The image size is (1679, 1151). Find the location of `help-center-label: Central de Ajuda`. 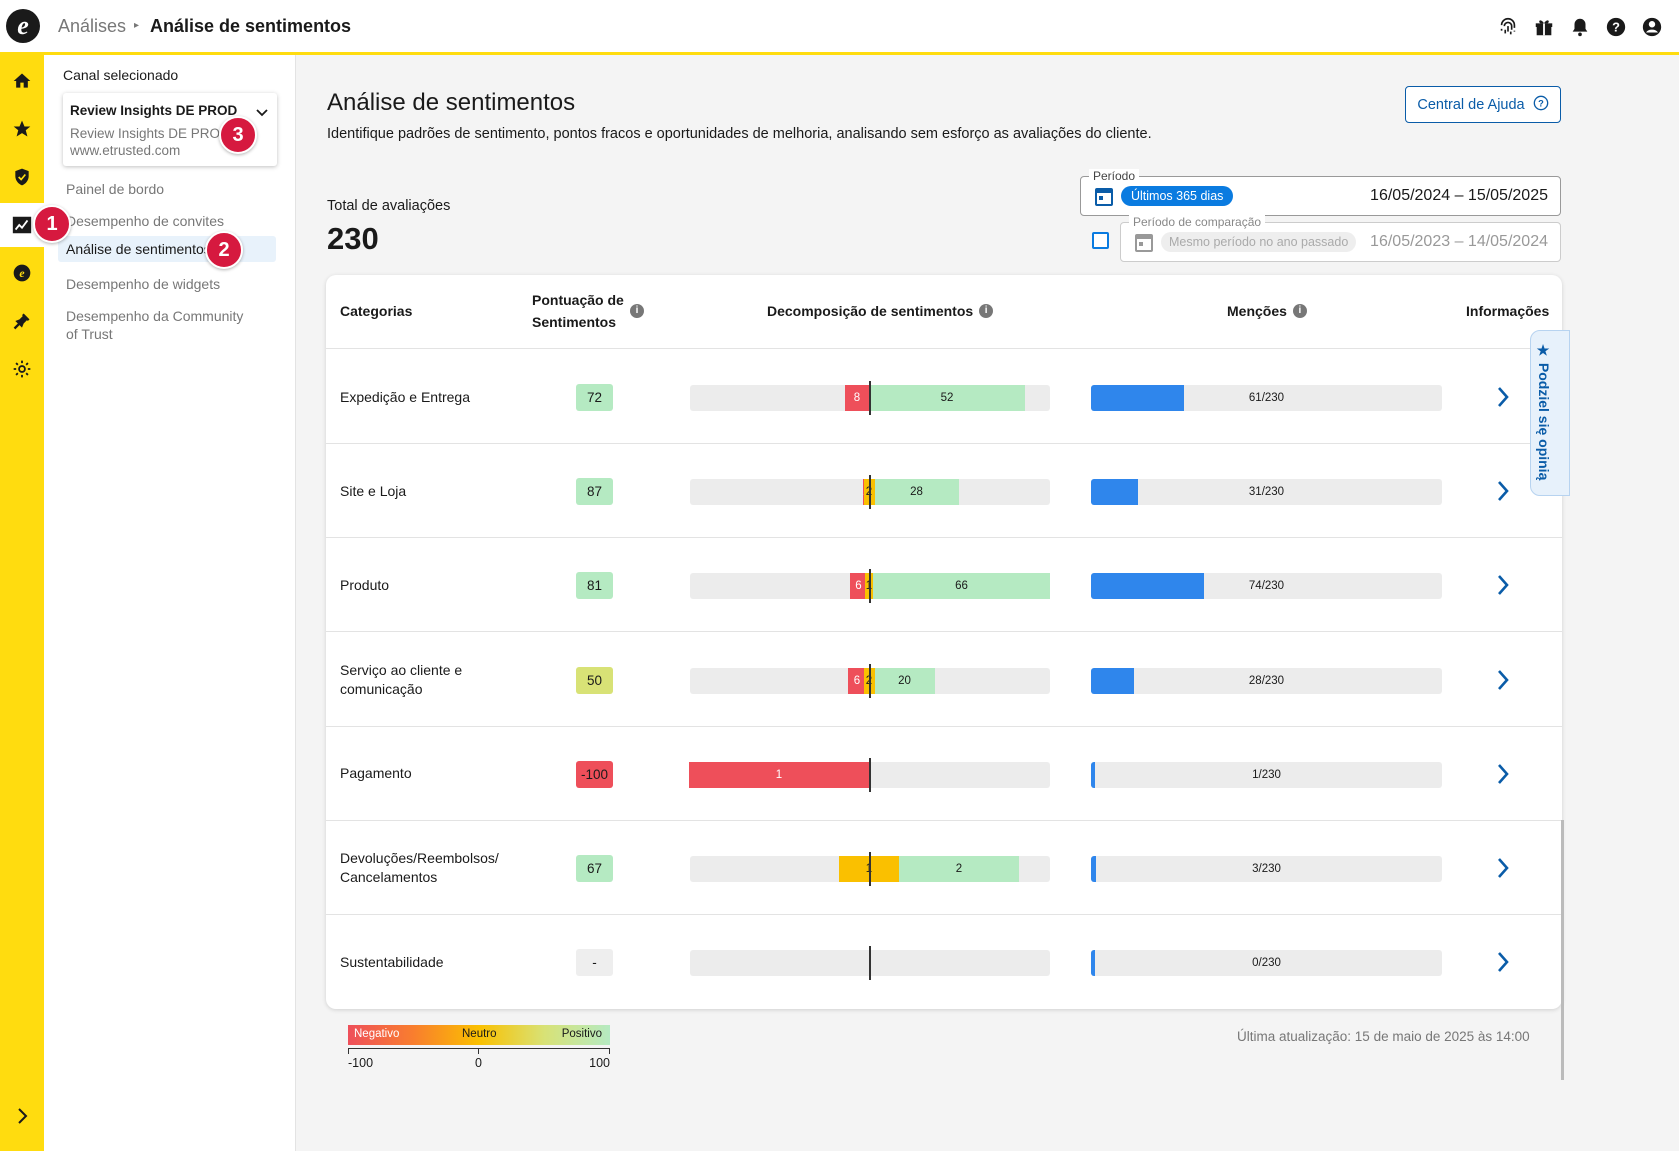

help-center-label: Central de Ajuda is located at coordinates (1471, 104).